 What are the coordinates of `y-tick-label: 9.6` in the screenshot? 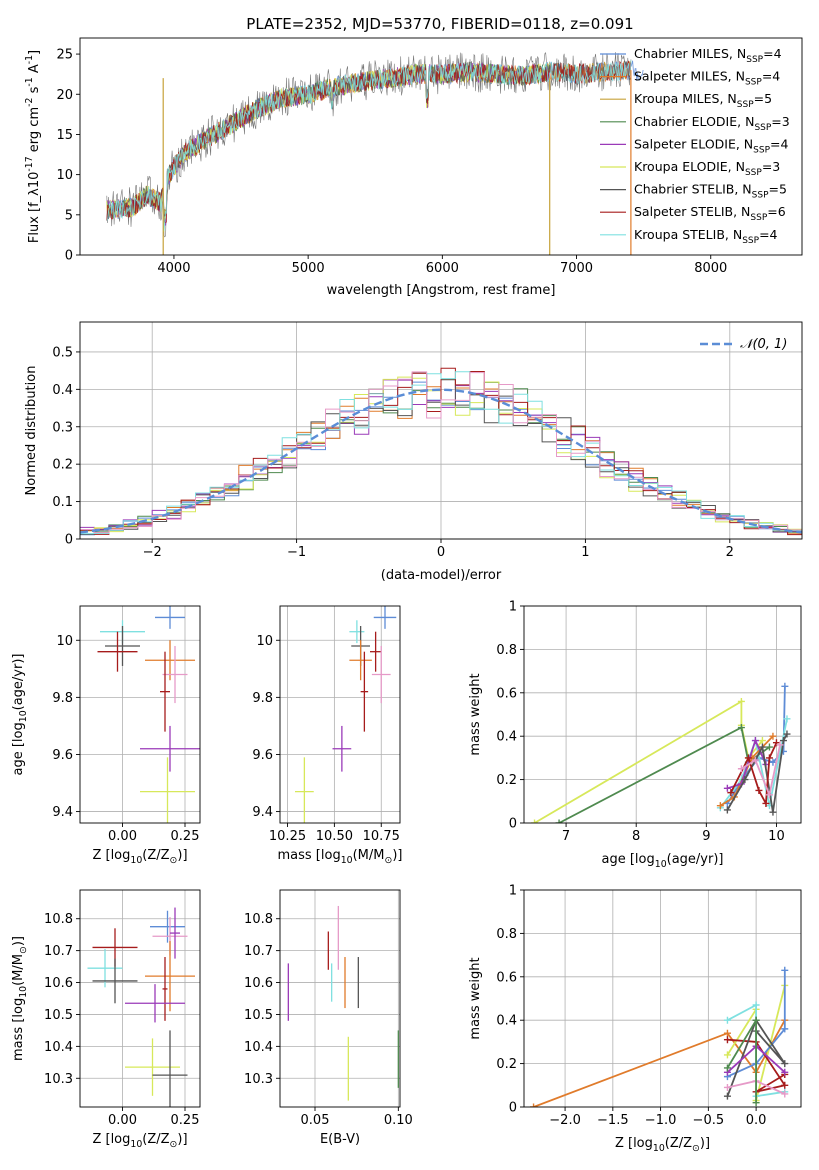 It's located at (62, 755).